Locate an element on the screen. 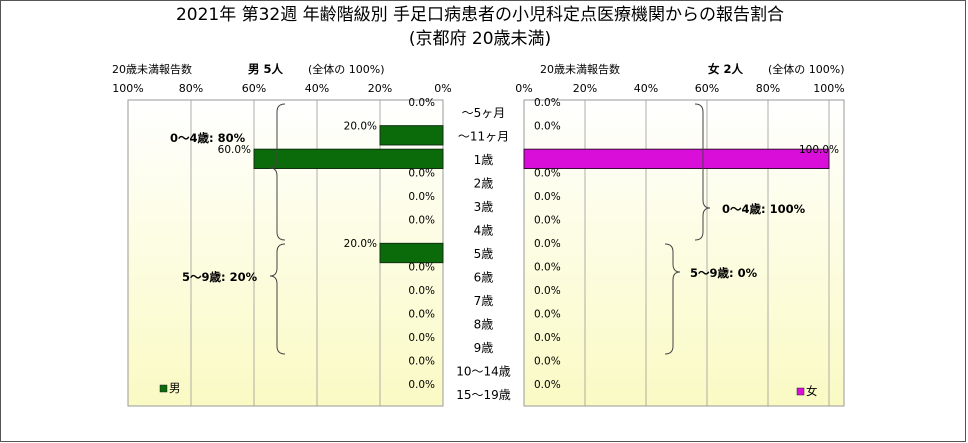  chart-title: 2021年 第32週 年齢階級別 手足口病患者の小児科定点医療機関からの報告割合 is located at coordinates (480, 15).